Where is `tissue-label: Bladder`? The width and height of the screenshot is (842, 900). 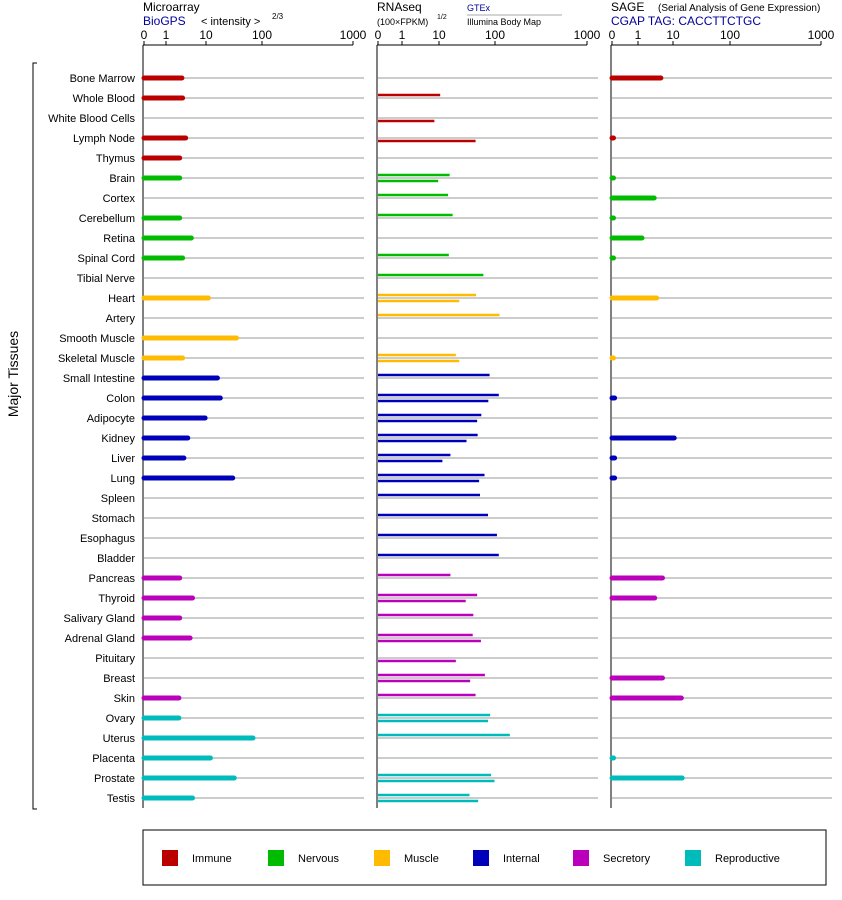
tissue-label: Bladder is located at coordinates (116, 559).